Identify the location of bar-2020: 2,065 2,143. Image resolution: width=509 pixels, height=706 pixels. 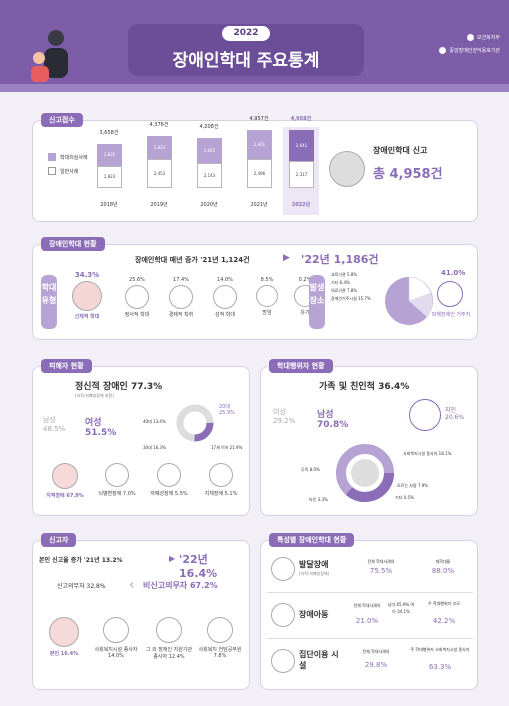
(209, 163).